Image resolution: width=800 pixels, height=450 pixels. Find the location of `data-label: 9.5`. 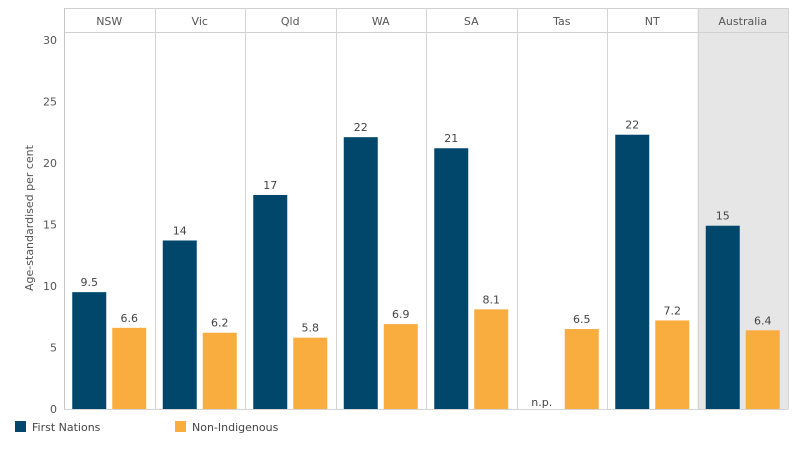

data-label: 9.5 is located at coordinates (90, 282).